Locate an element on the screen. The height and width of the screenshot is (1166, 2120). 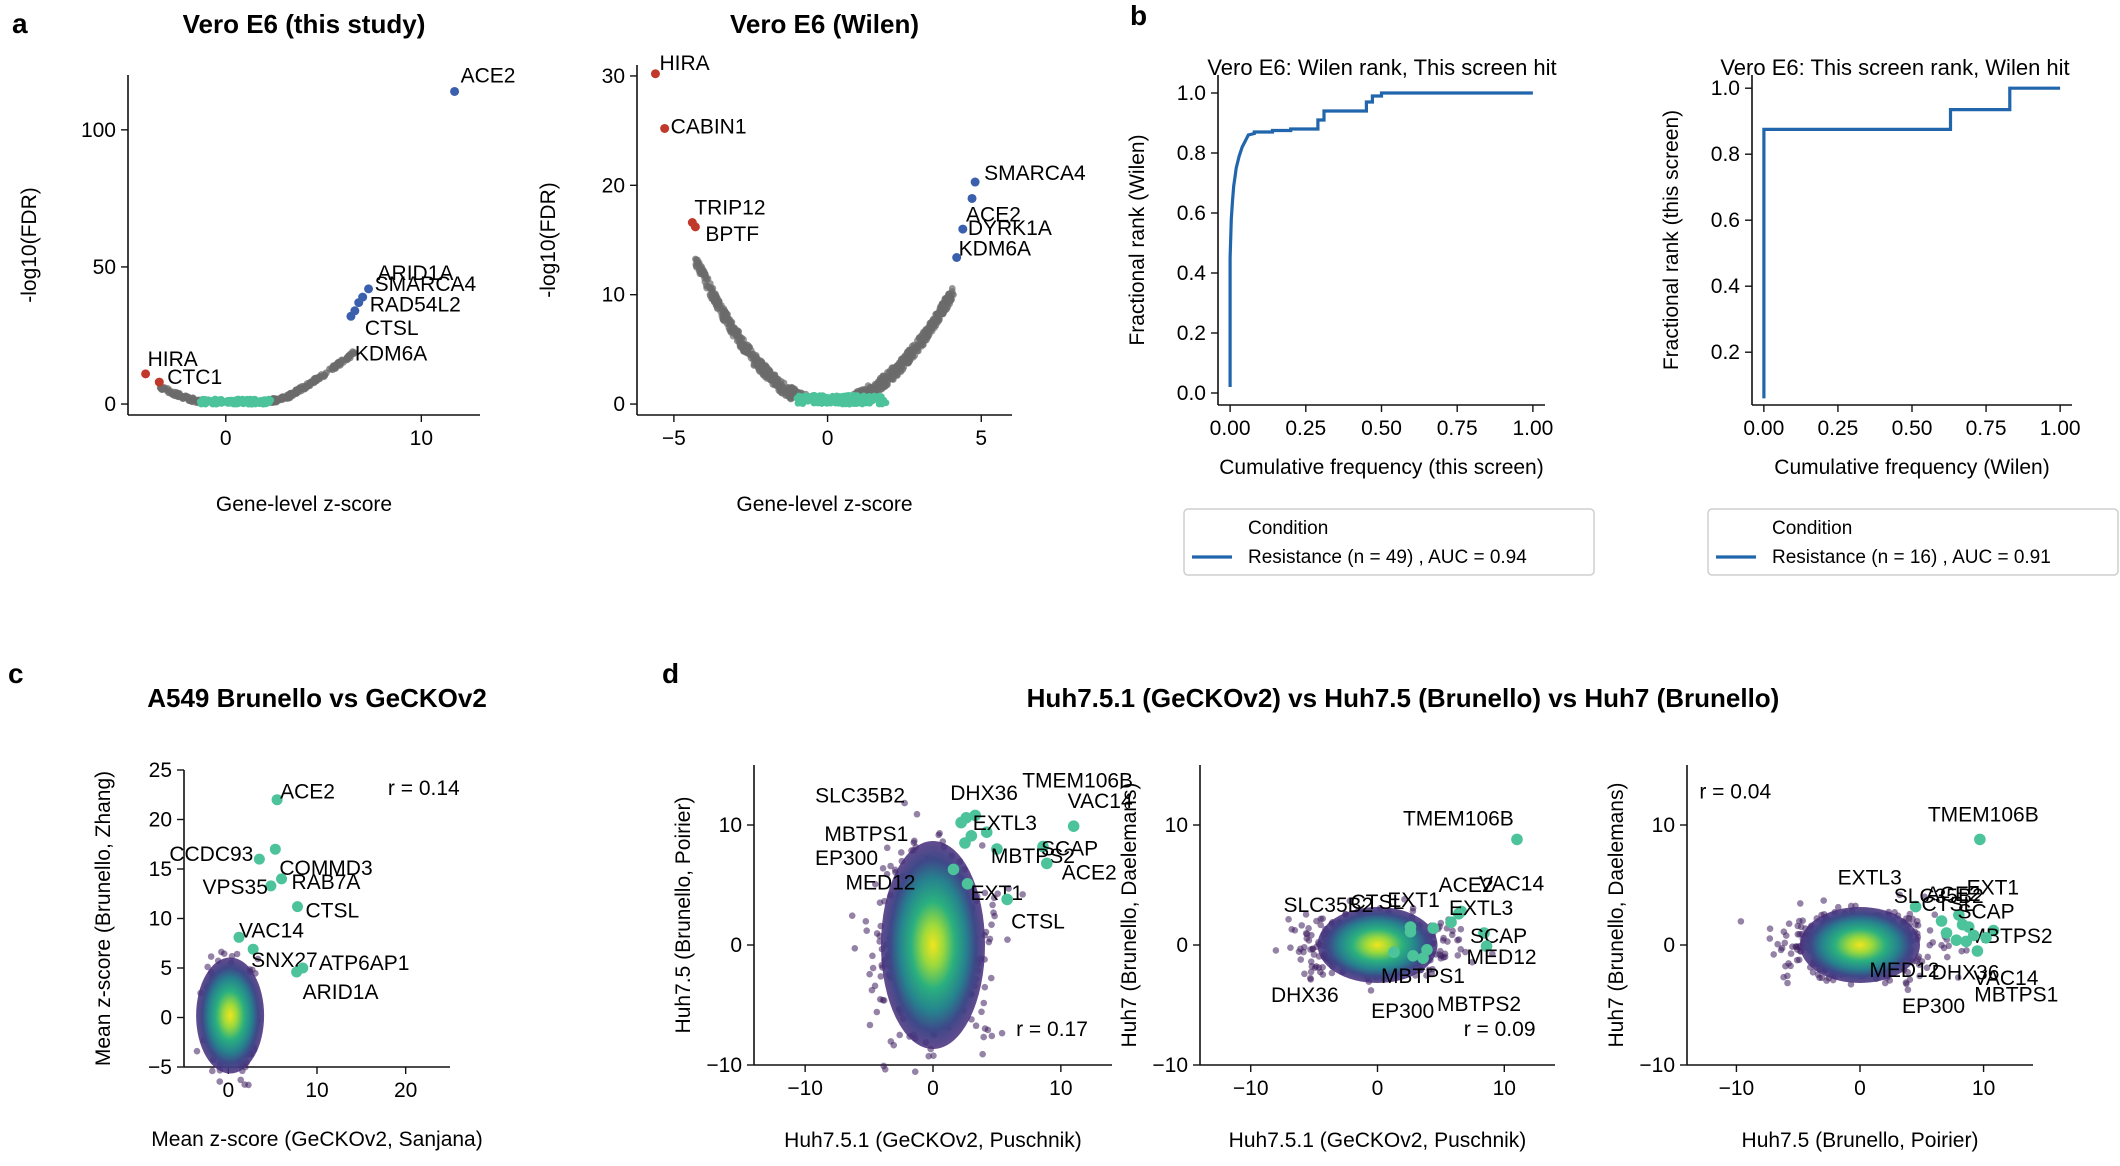
y-axis-label: Huh7 (Brunello, Daelemans) is located at coordinates (1129, 915).